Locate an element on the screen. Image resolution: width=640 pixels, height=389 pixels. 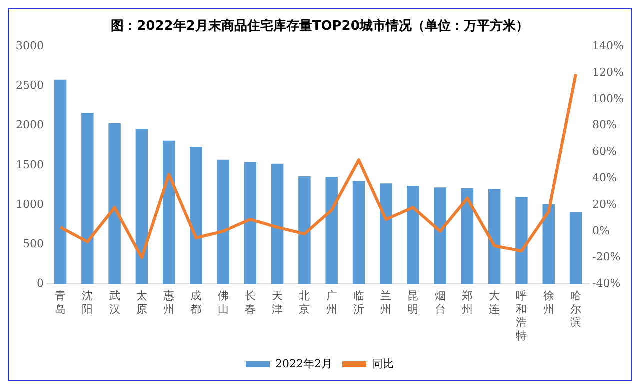
x-tick-label: 徐州 is located at coordinates (548, 303).